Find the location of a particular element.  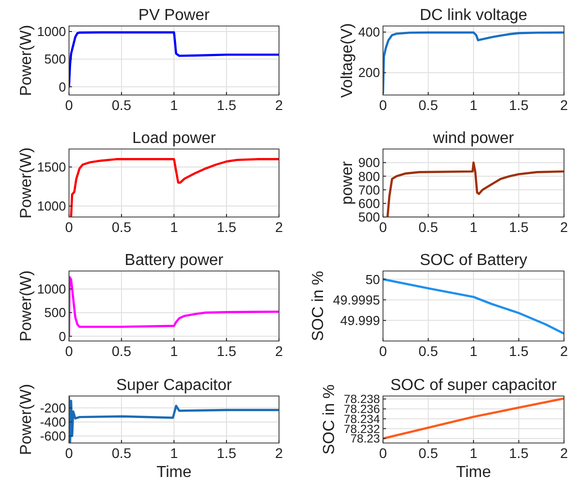

y-tick-label: 50 is located at coordinates (373, 279).